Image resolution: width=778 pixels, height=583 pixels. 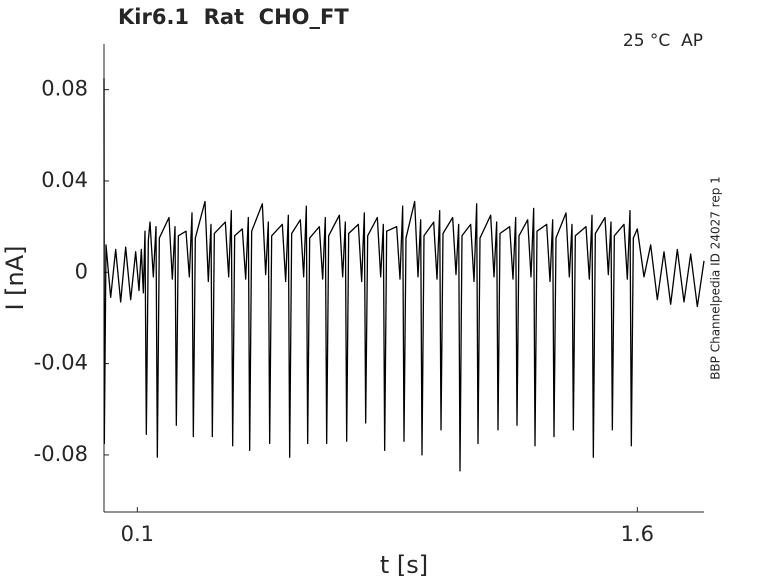 What do you see at coordinates (64, 180) in the screenshot?
I see `y-tick-label: 0.04` at bounding box center [64, 180].